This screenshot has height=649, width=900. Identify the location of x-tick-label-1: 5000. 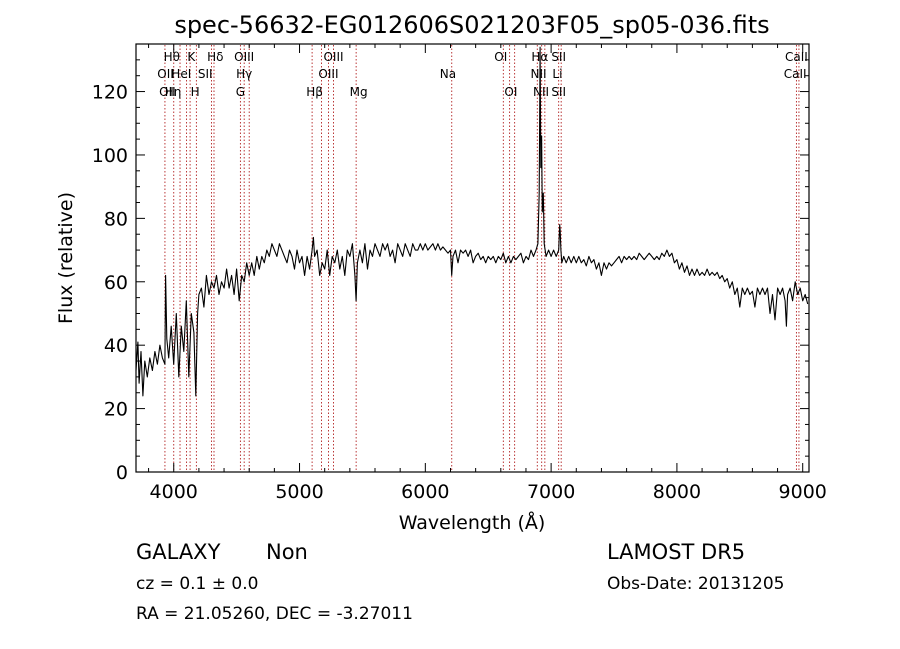
(299, 492).